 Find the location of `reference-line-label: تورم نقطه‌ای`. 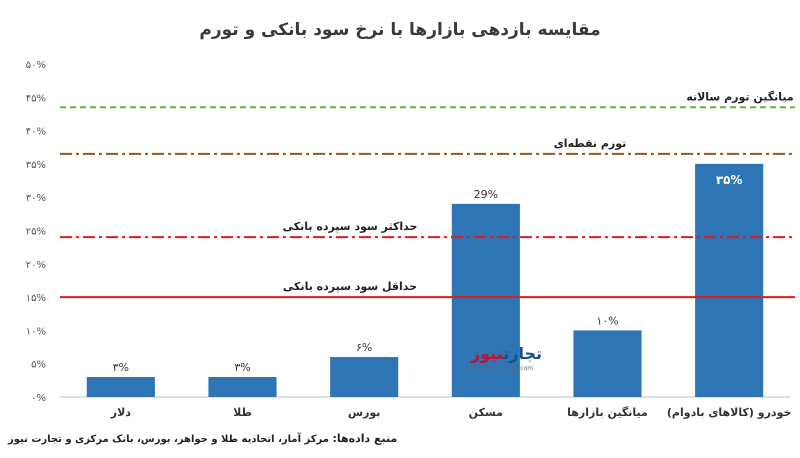

reference-line-label: تورم نقطه‌ای is located at coordinates (590, 143).